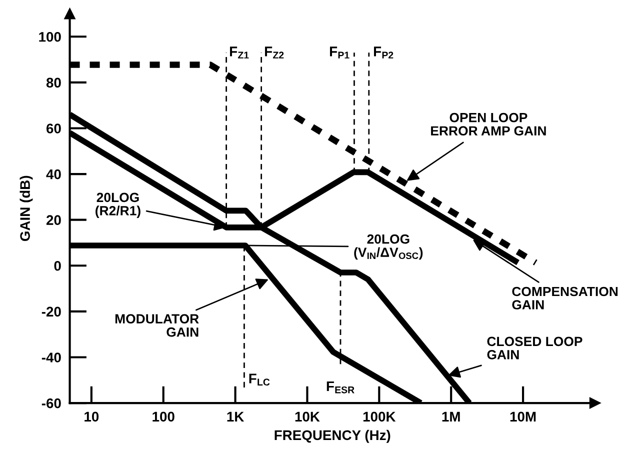  I want to click on x-tick-label: 1K, so click(235, 417).